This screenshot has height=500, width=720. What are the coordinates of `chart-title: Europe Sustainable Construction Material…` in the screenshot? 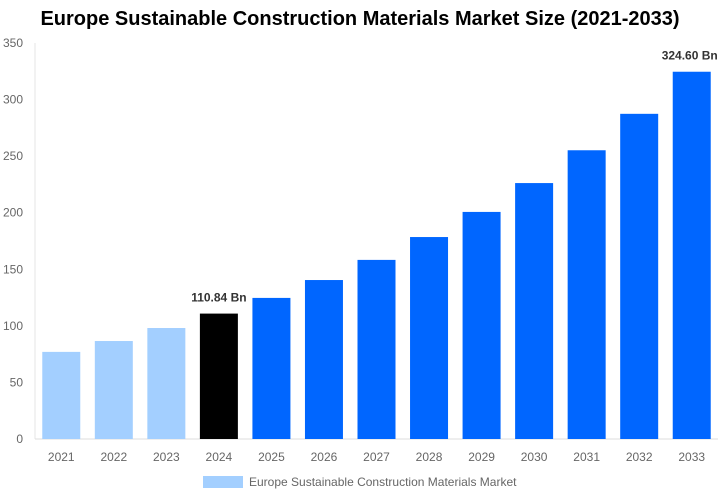 It's located at (360, 19).